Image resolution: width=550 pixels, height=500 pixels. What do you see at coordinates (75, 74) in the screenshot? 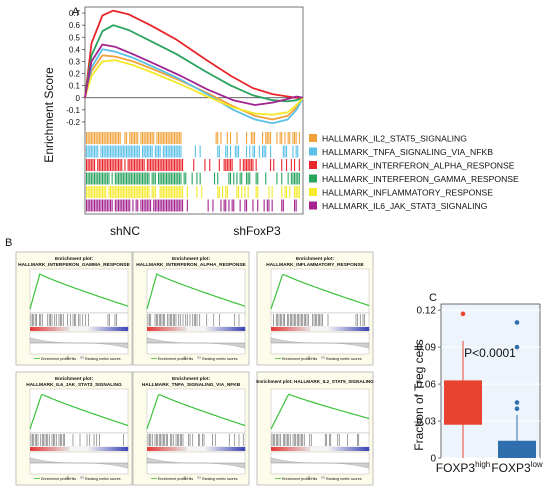
I see `y-tick-label: 0.2` at bounding box center [75, 74].